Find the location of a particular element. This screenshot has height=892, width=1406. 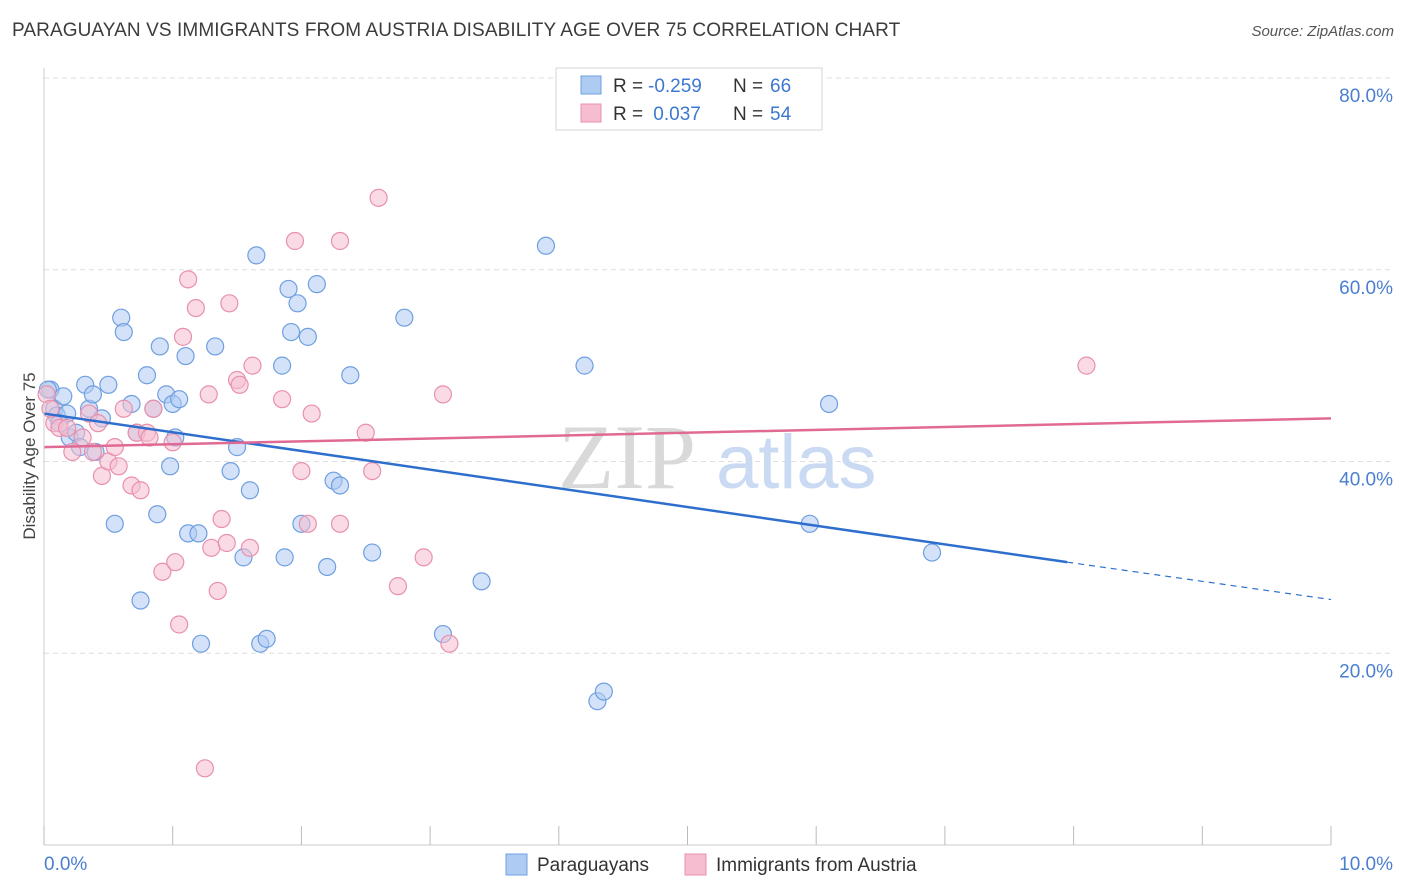

y-tick-label: 80.0% is located at coordinates (1366, 96).